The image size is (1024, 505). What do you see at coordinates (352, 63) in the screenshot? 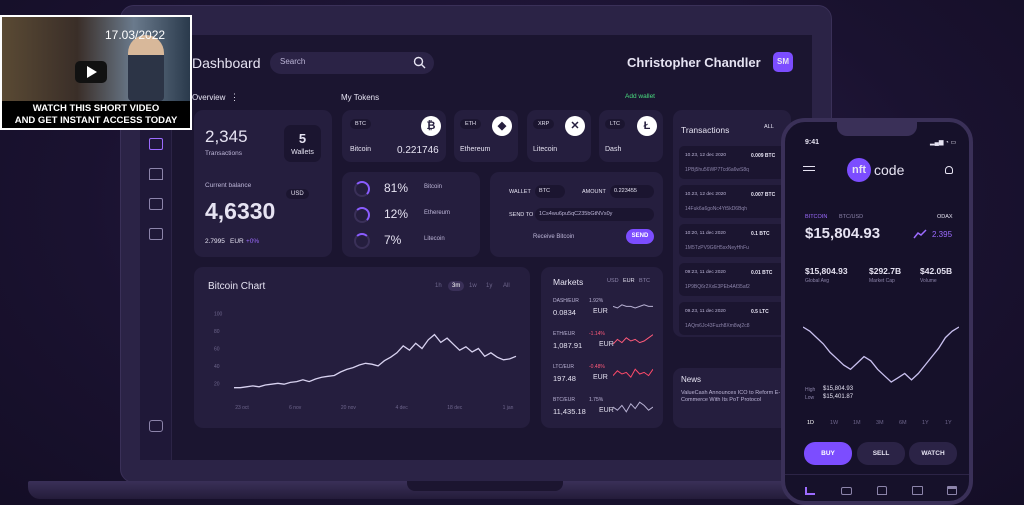
I see `search-input: Search` at bounding box center [352, 63].